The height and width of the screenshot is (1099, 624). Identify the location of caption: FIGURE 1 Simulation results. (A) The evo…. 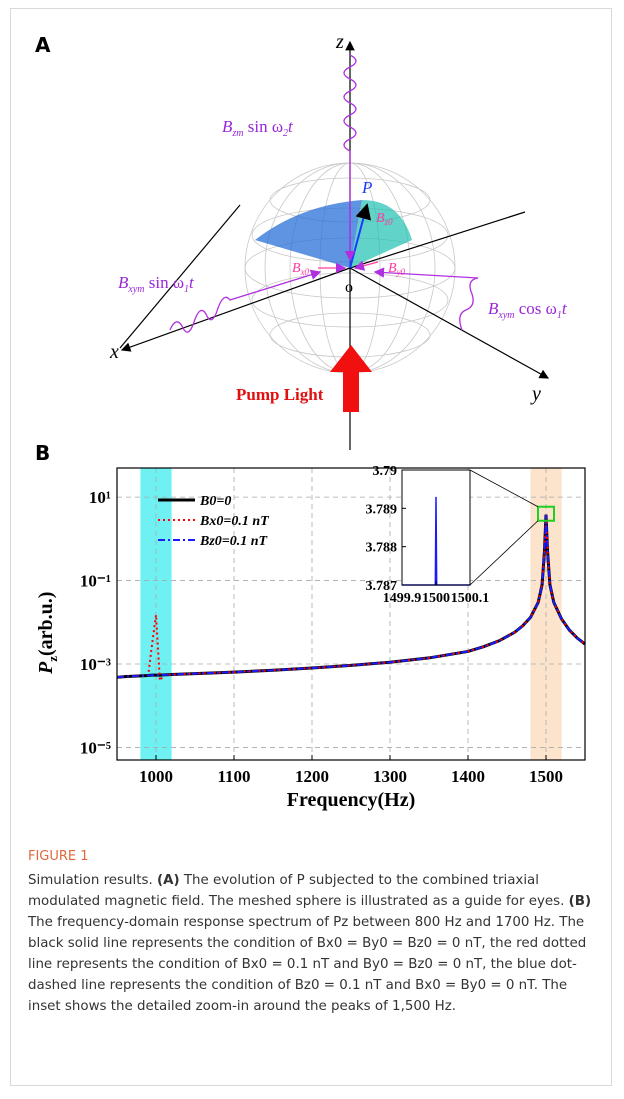
(313, 931).